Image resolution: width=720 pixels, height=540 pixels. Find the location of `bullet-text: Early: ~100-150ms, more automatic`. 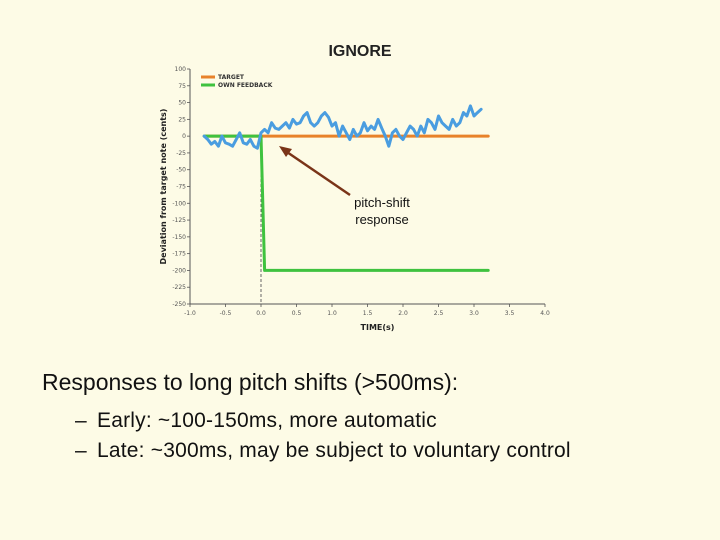

bullet-text: Early: ~100-150ms, more automatic is located at coordinates (267, 420).